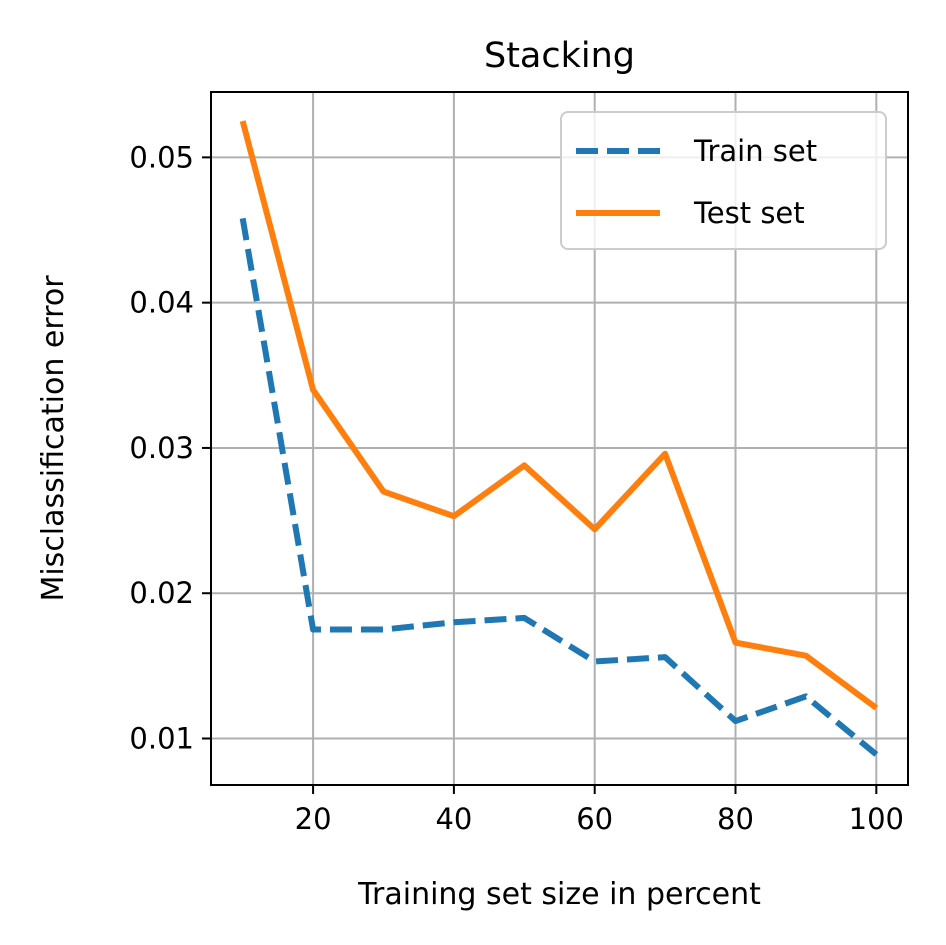 The width and height of the screenshot is (946, 945). Describe the element at coordinates (313, 819) in the screenshot. I see `x-tick-label: 20` at that location.